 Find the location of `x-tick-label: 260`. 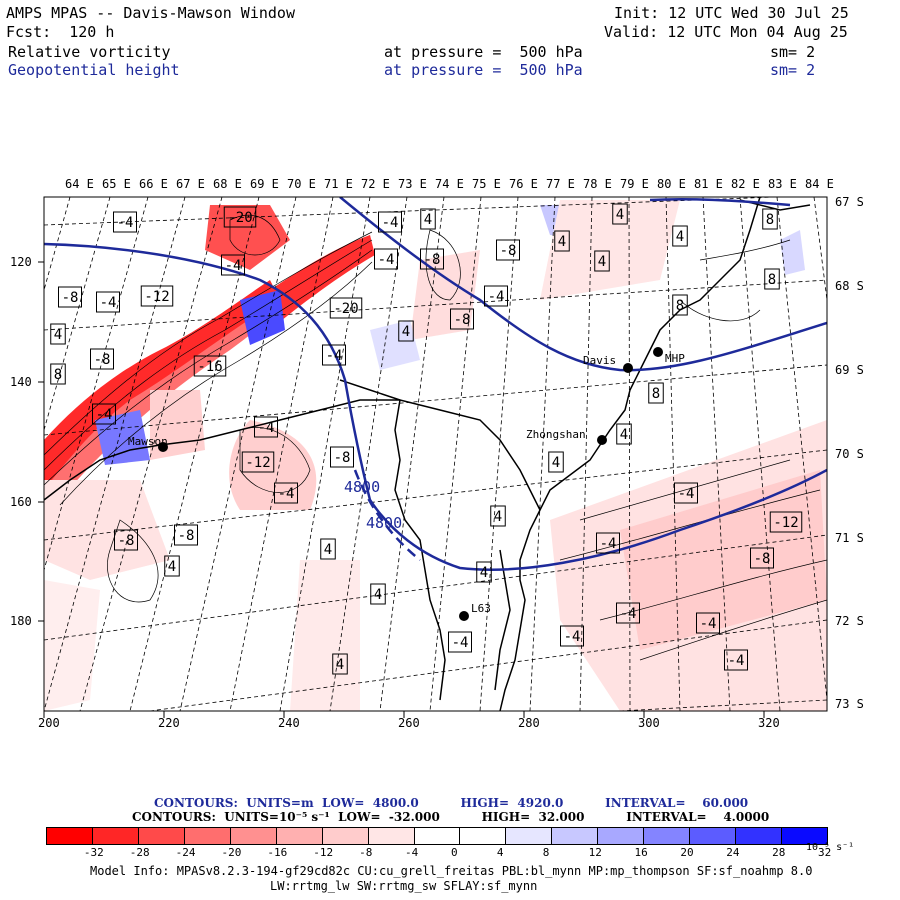

x-tick-label: 260 is located at coordinates (409, 723).